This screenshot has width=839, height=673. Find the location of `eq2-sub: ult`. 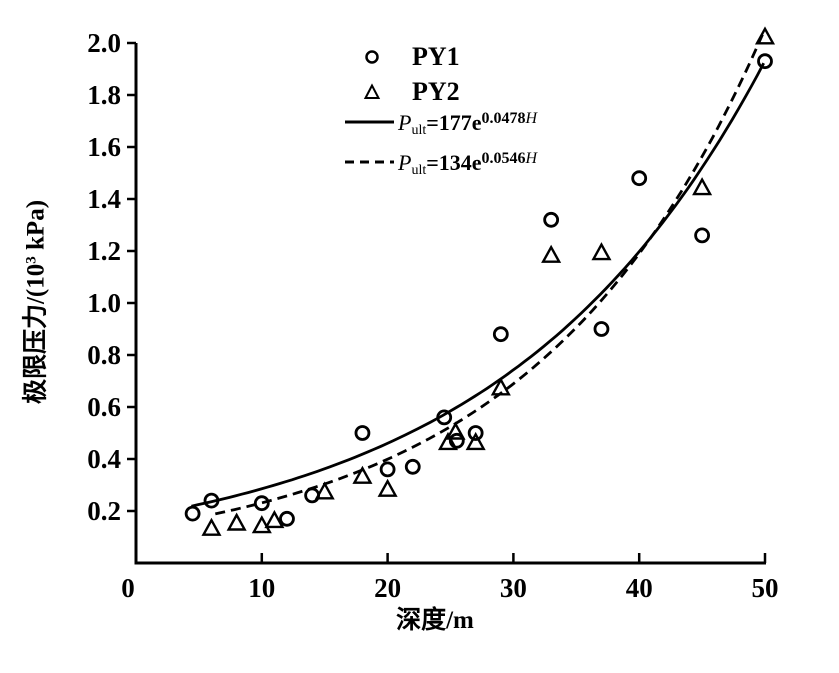

eq2-sub: ult is located at coordinates (419, 170).